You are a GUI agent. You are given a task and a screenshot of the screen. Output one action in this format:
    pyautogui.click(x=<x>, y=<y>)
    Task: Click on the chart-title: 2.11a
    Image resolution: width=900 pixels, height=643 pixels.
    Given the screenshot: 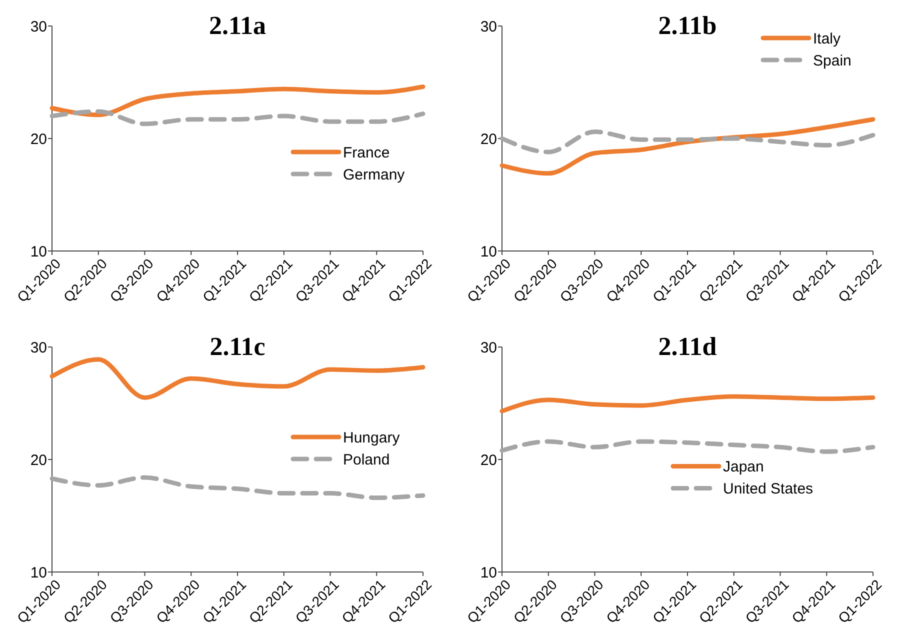 What is the action you would take?
    pyautogui.click(x=237, y=25)
    